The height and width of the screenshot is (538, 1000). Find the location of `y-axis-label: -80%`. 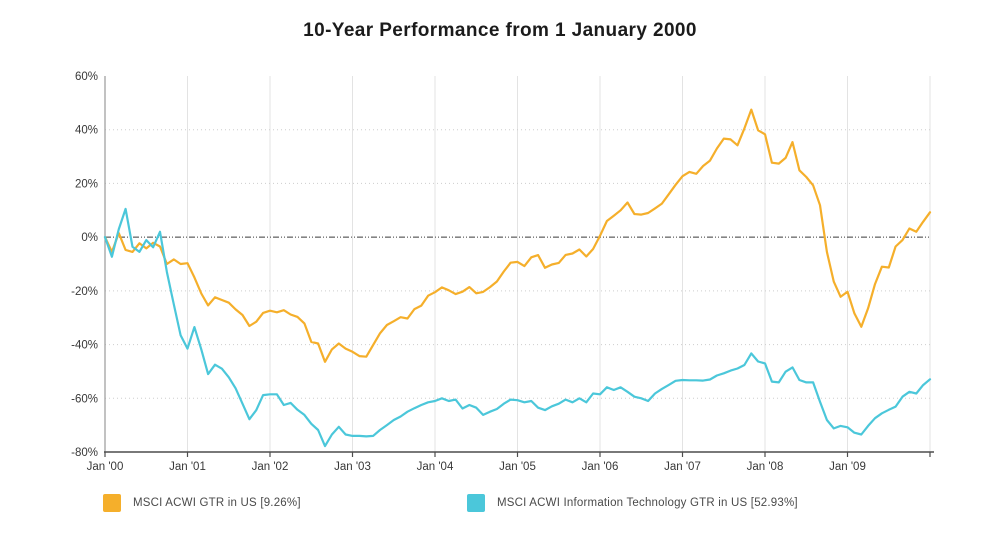

y-axis-label: -80% is located at coordinates (84, 453).